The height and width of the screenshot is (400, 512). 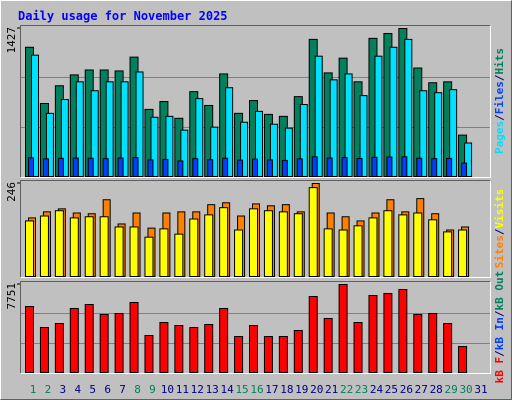 I want to click on legend-entry: kB In, so click(x=499, y=333).